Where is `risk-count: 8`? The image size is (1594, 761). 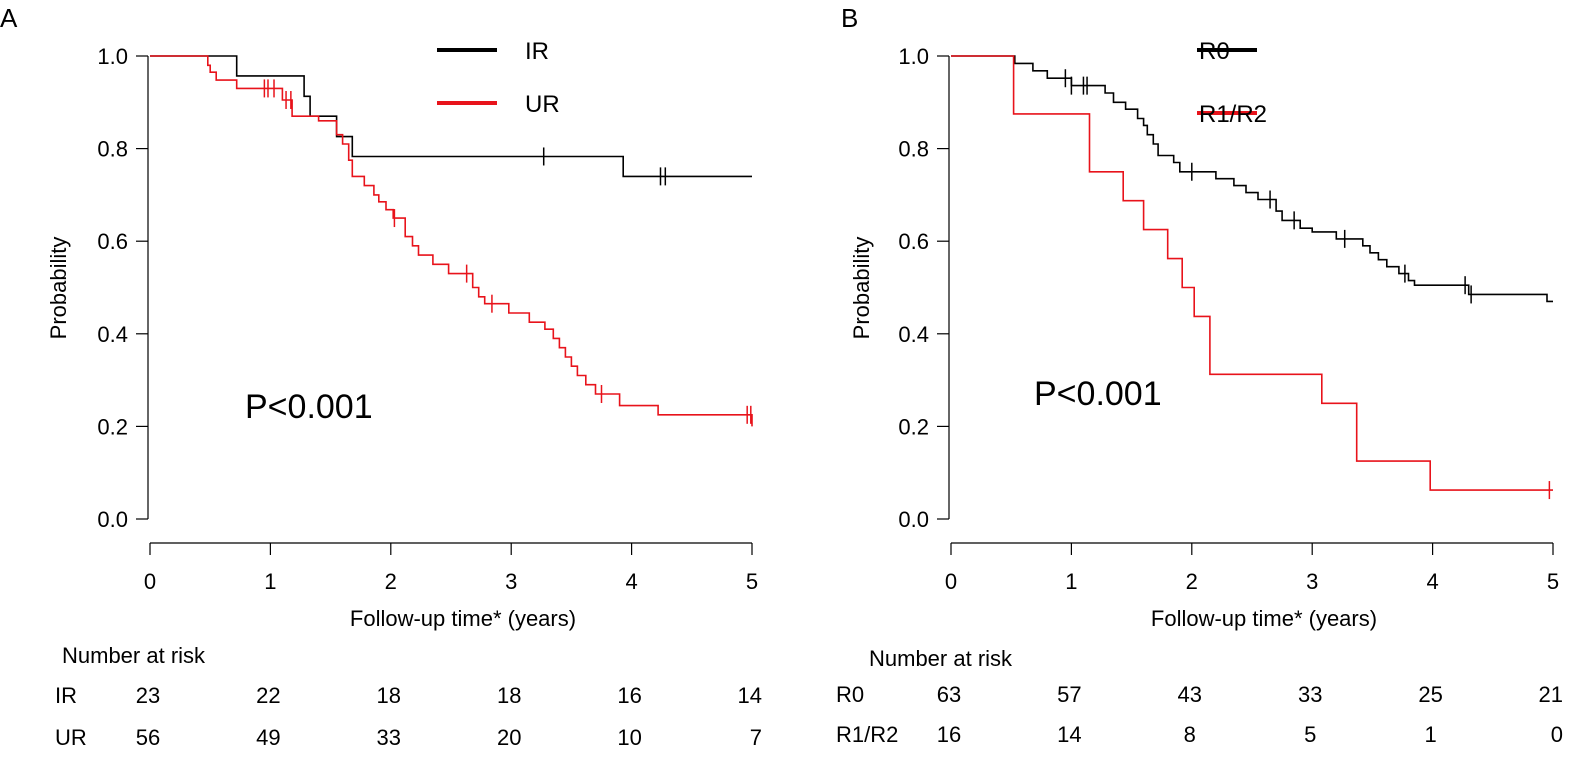
risk-count: 8 is located at coordinates (1190, 734).